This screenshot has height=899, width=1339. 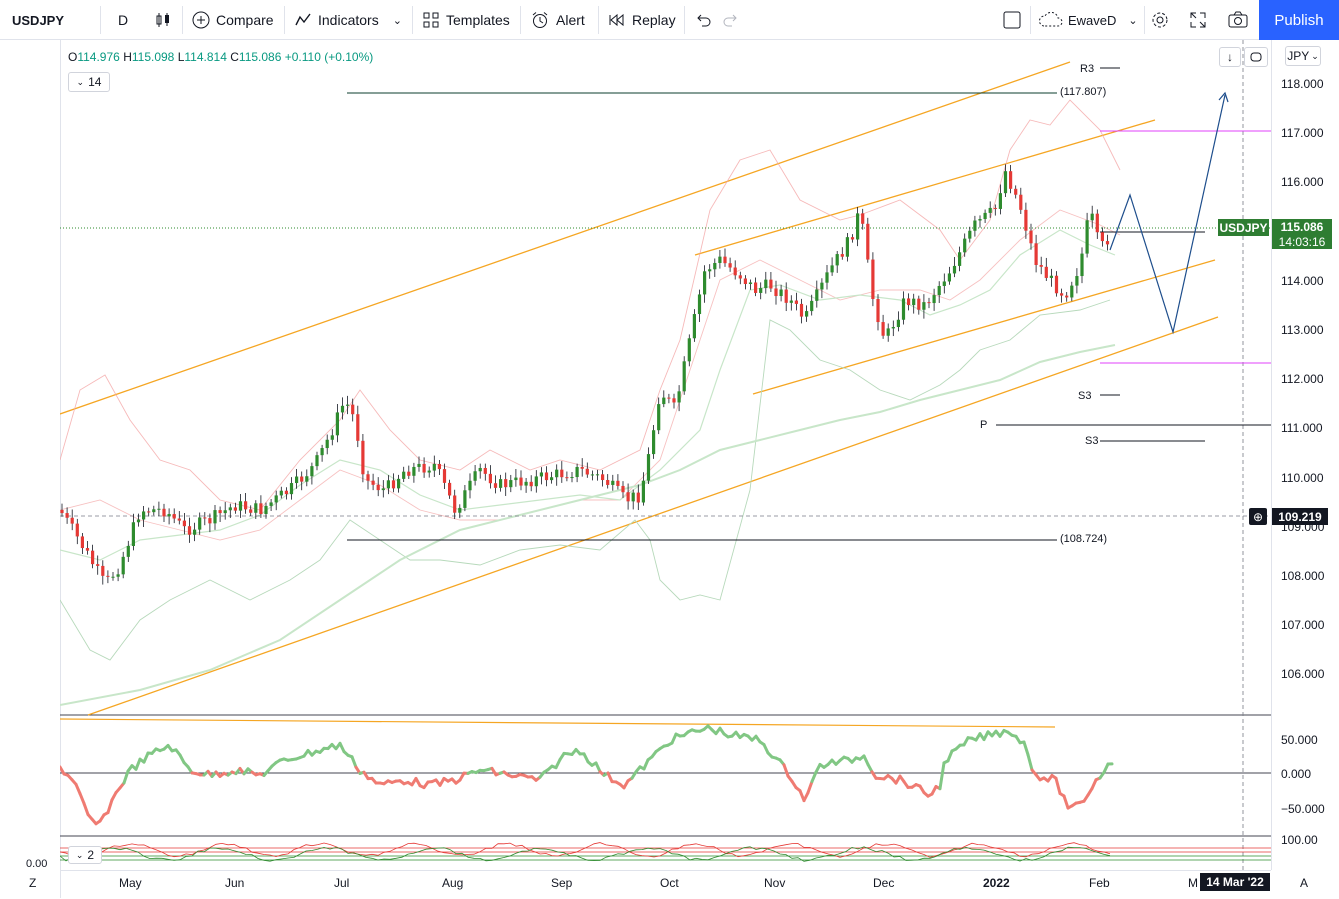 What do you see at coordinates (540, 20) in the screenshot?
I see `alarm-clock-icon` at bounding box center [540, 20].